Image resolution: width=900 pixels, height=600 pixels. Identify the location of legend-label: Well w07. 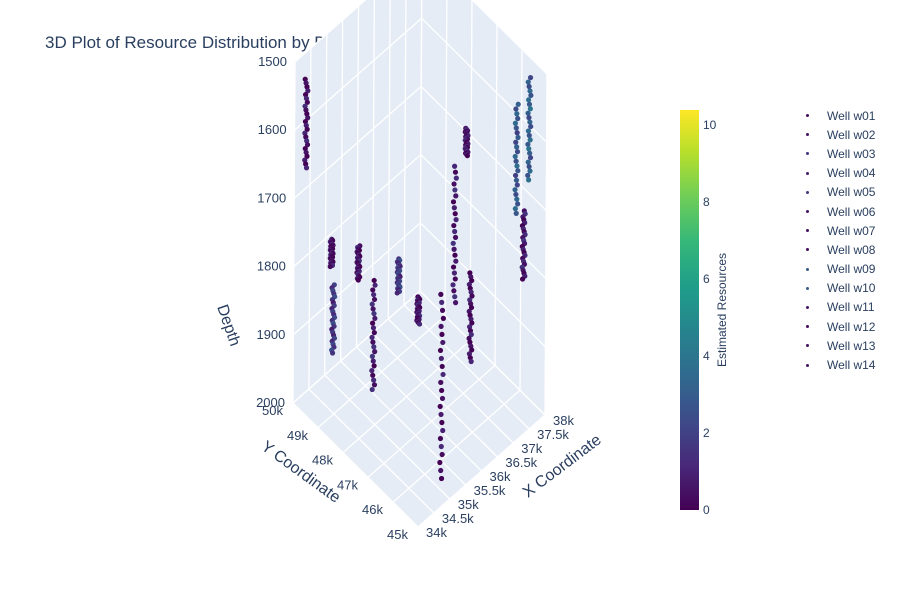
(851, 230).